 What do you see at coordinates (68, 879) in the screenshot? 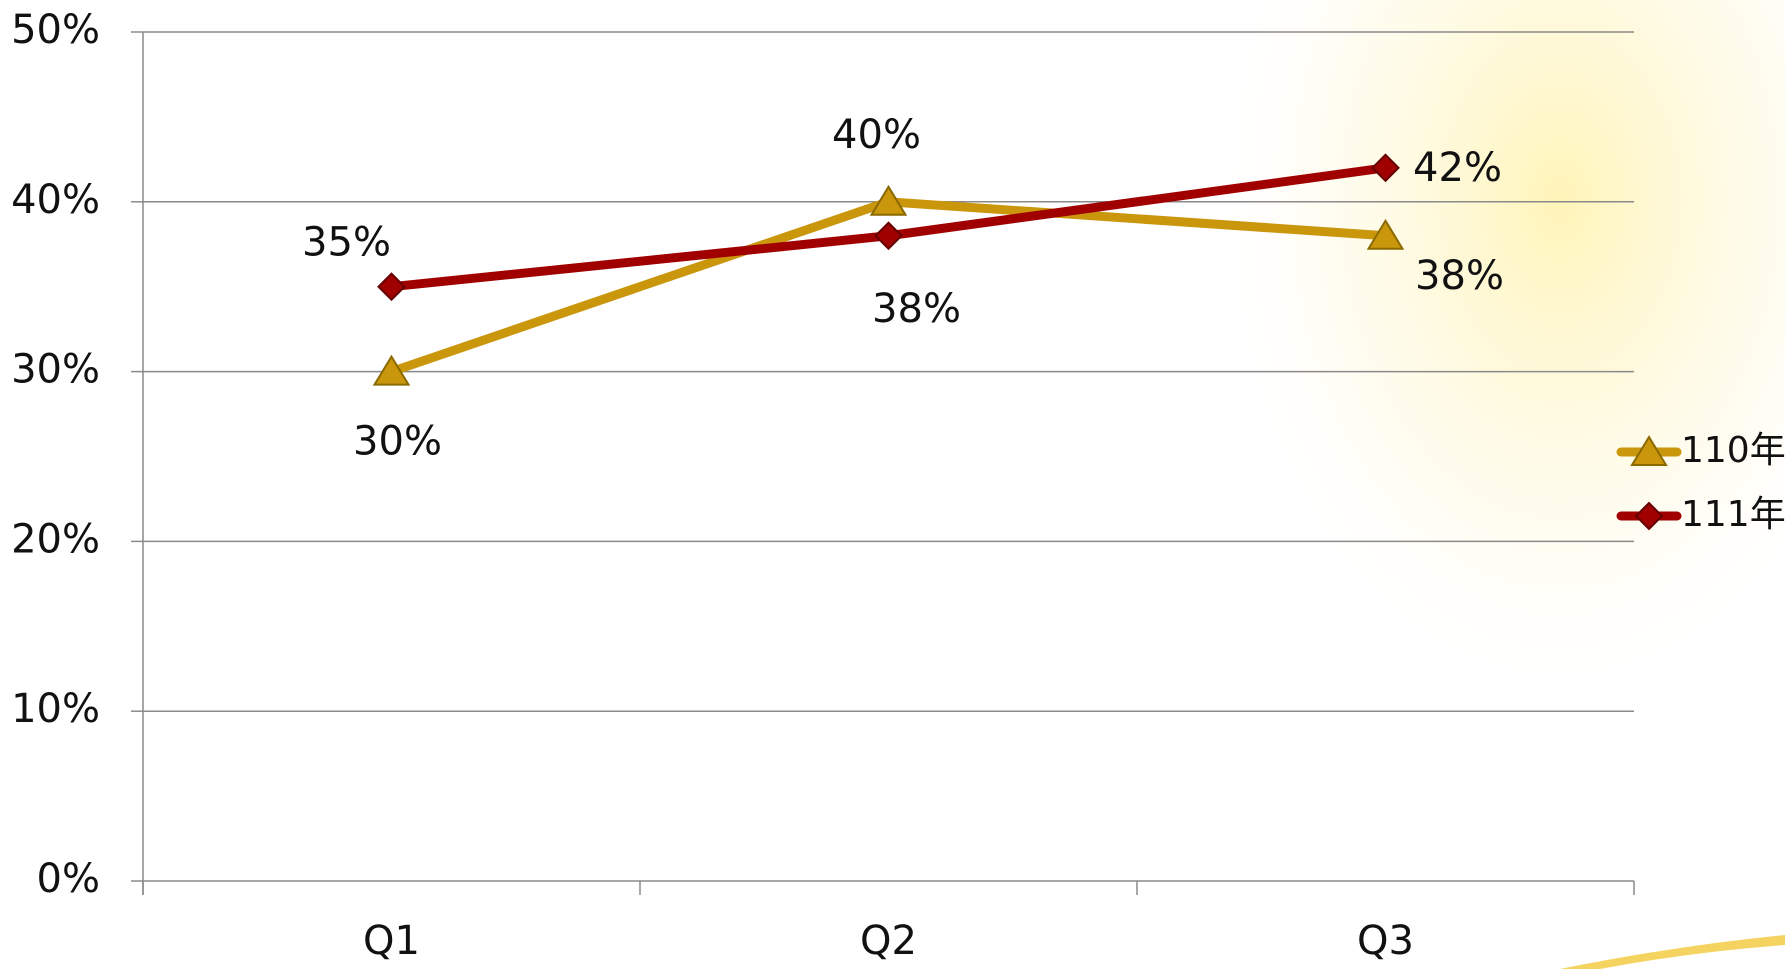
I see `y-tick-label: 0%` at bounding box center [68, 879].